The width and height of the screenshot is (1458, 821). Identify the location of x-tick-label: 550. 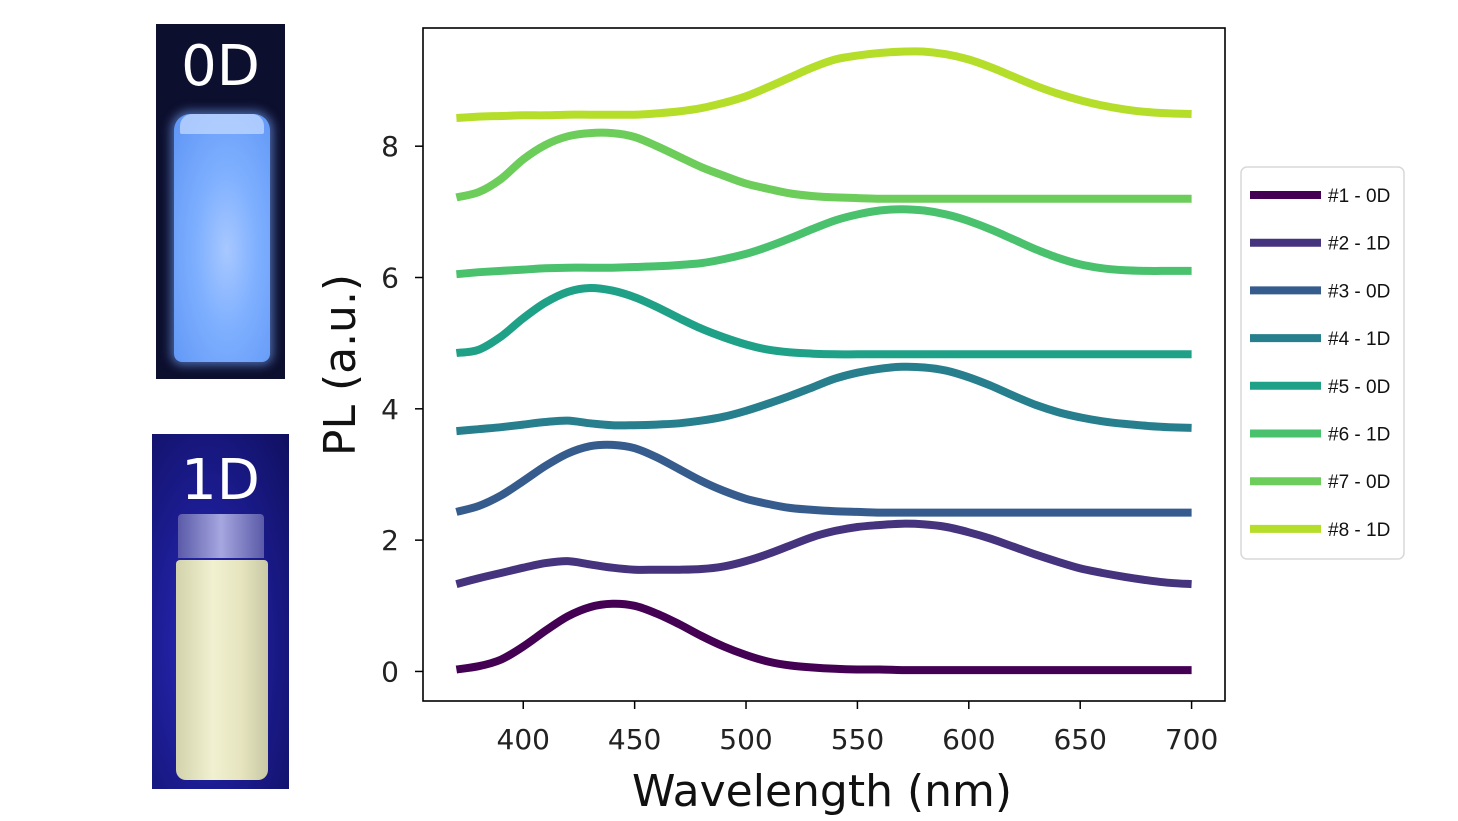
(857, 739).